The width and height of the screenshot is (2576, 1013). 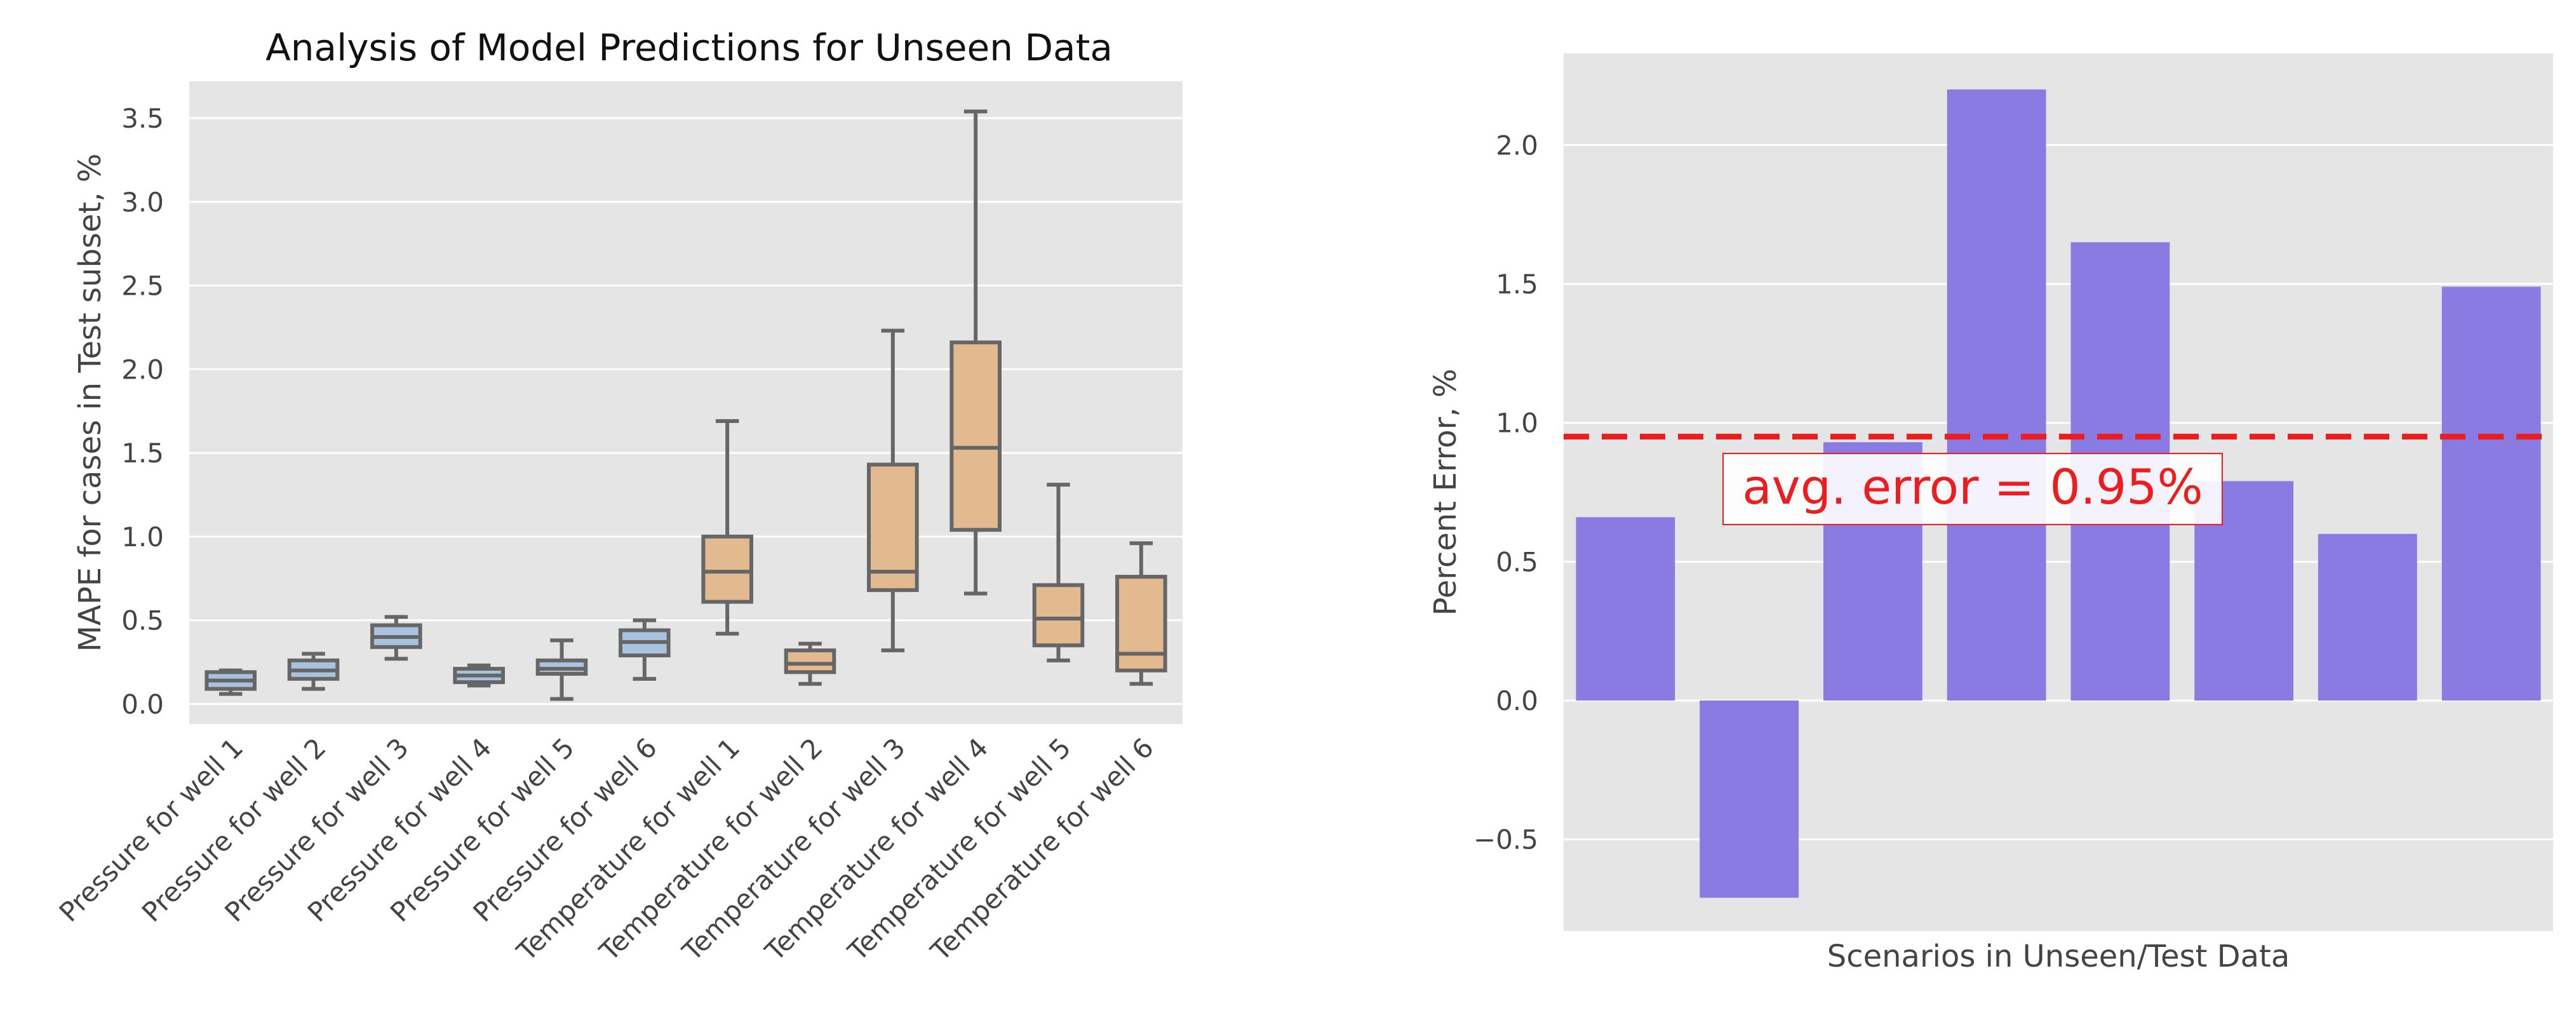 I want to click on bar-y-tick-label: 0.0, so click(x=1517, y=701).